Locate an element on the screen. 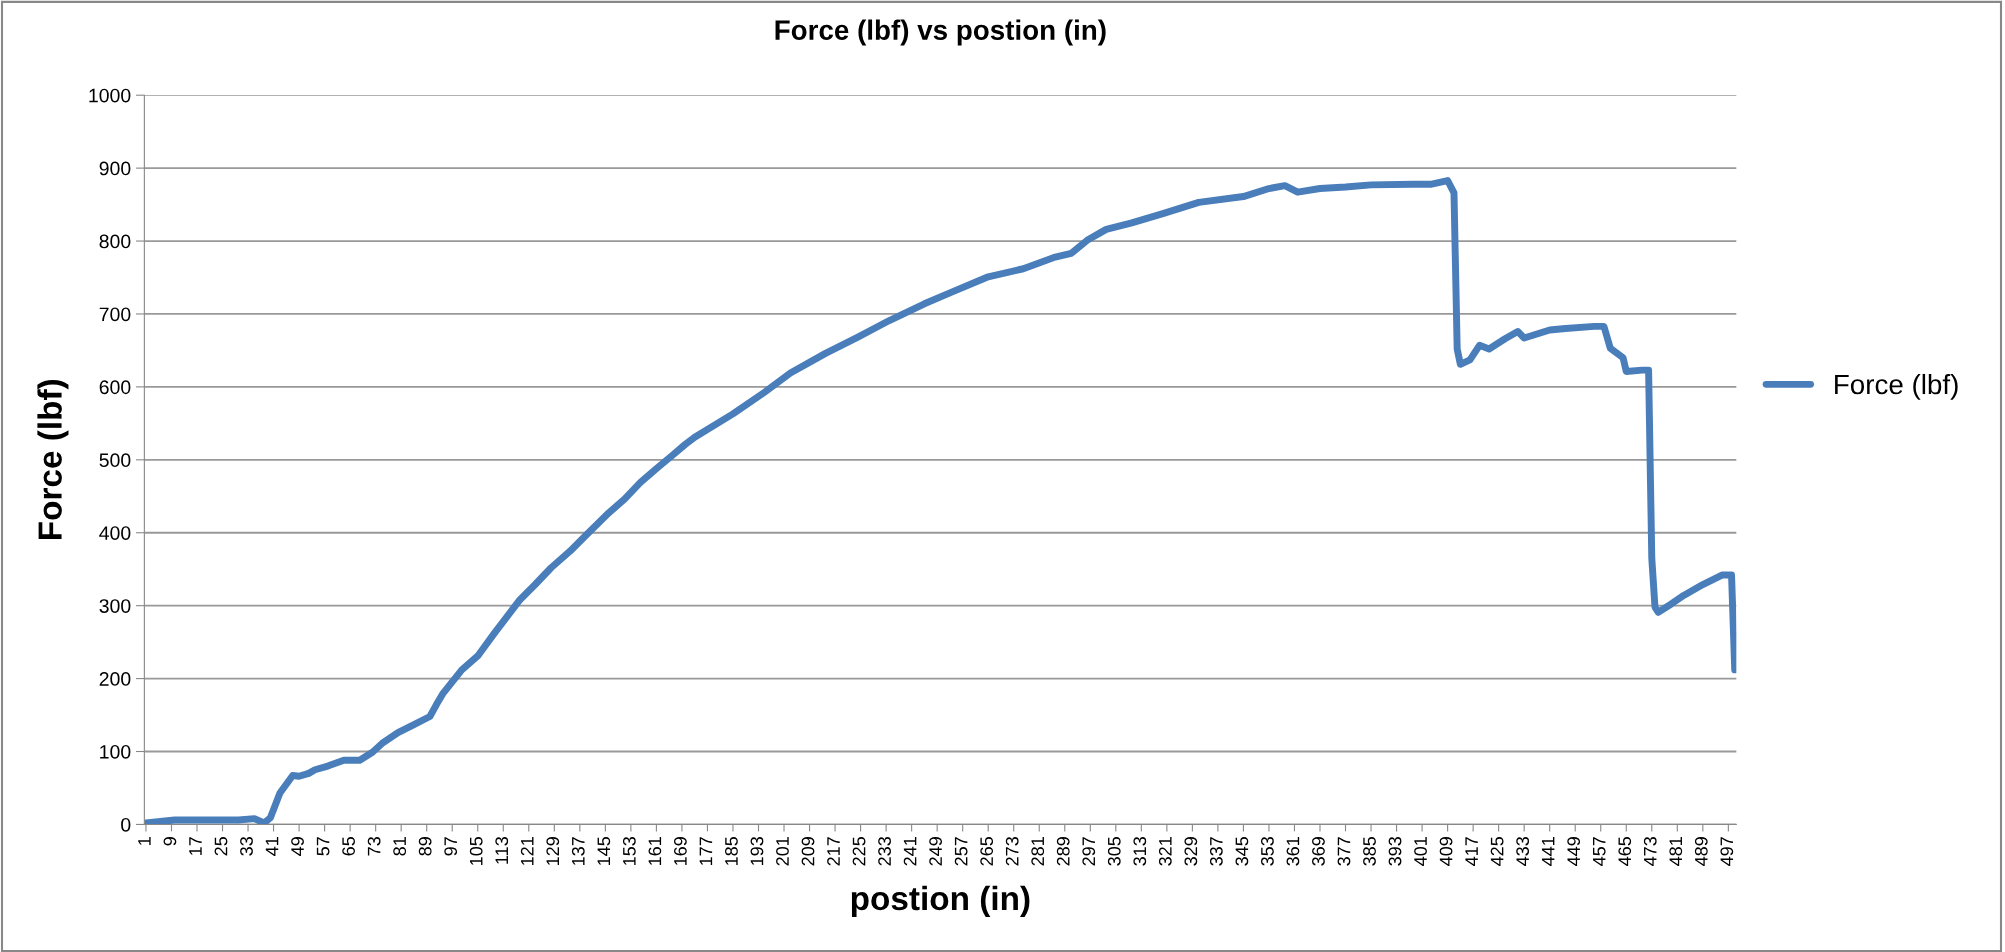 The height and width of the screenshot is (952, 2005). chart-title: Force (lbf) vs postion (in) is located at coordinates (940, 32).